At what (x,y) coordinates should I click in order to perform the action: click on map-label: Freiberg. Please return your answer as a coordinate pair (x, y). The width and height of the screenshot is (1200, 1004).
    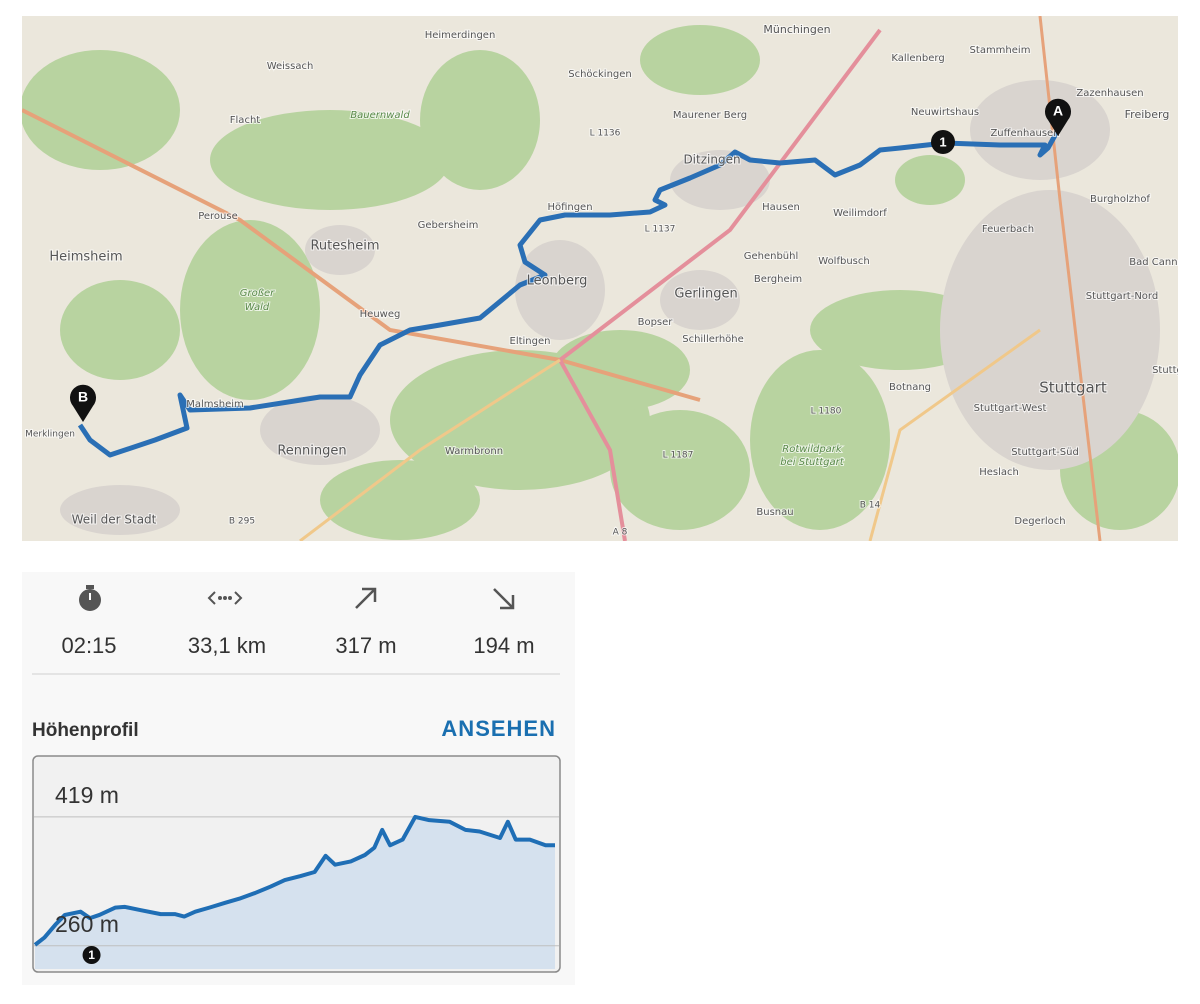
    Looking at the image, I should click on (1147, 114).